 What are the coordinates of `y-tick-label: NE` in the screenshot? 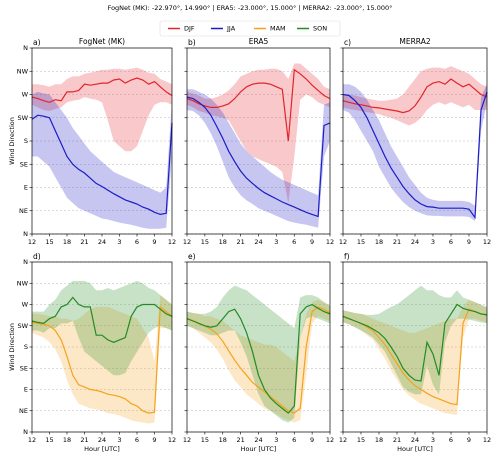 It's located at (23, 211).